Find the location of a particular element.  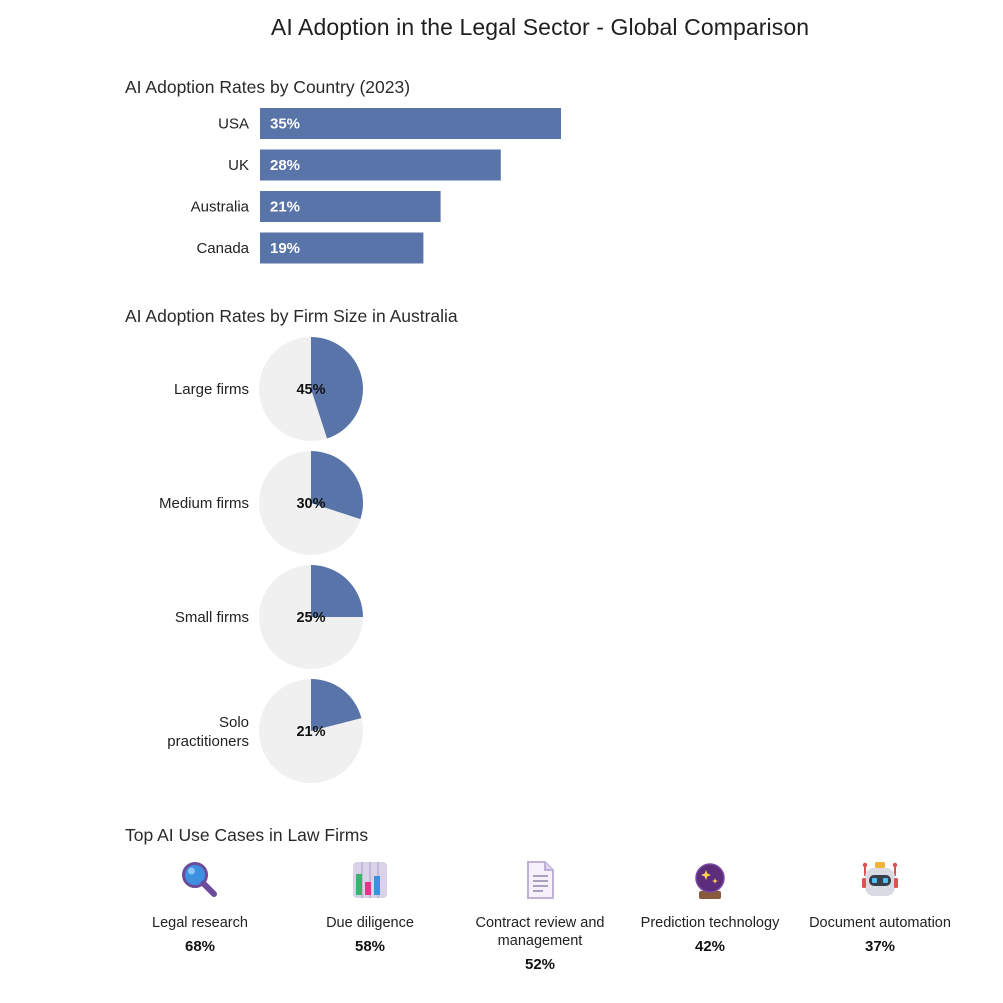

use-case-label: Contract review and management is located at coordinates (540, 932).